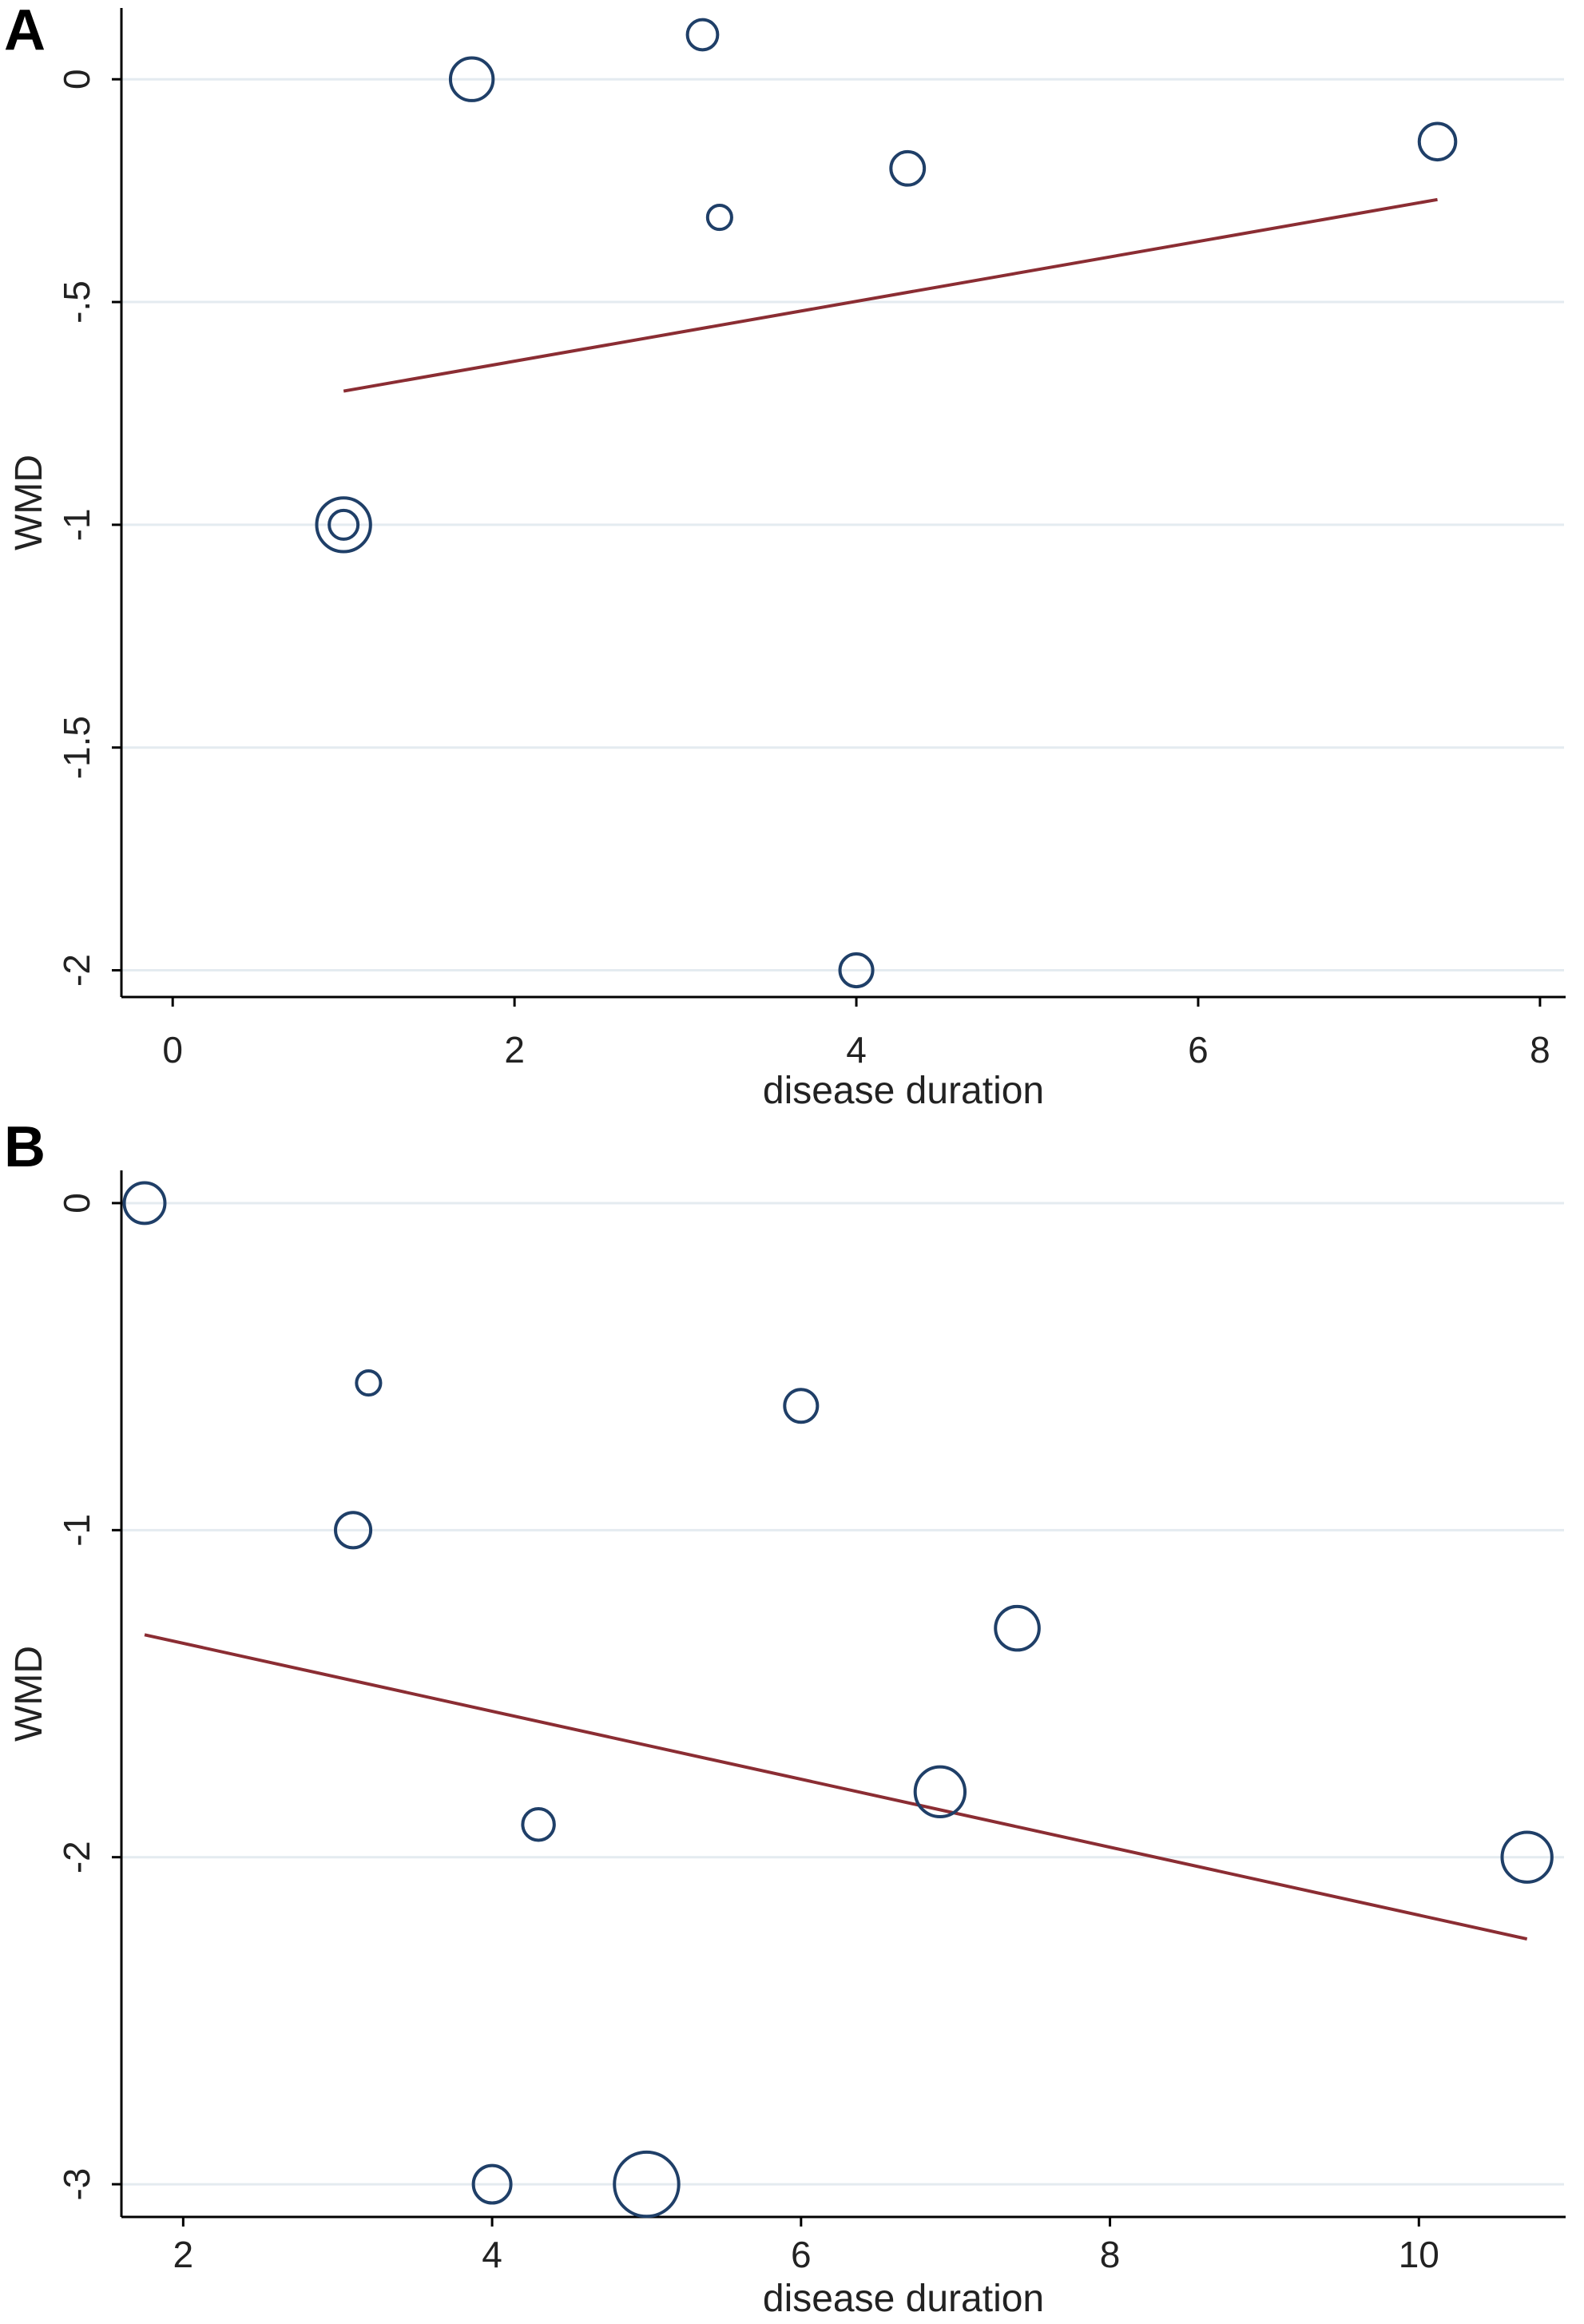  What do you see at coordinates (25, 31) in the screenshot?
I see `panel-label: A` at bounding box center [25, 31].